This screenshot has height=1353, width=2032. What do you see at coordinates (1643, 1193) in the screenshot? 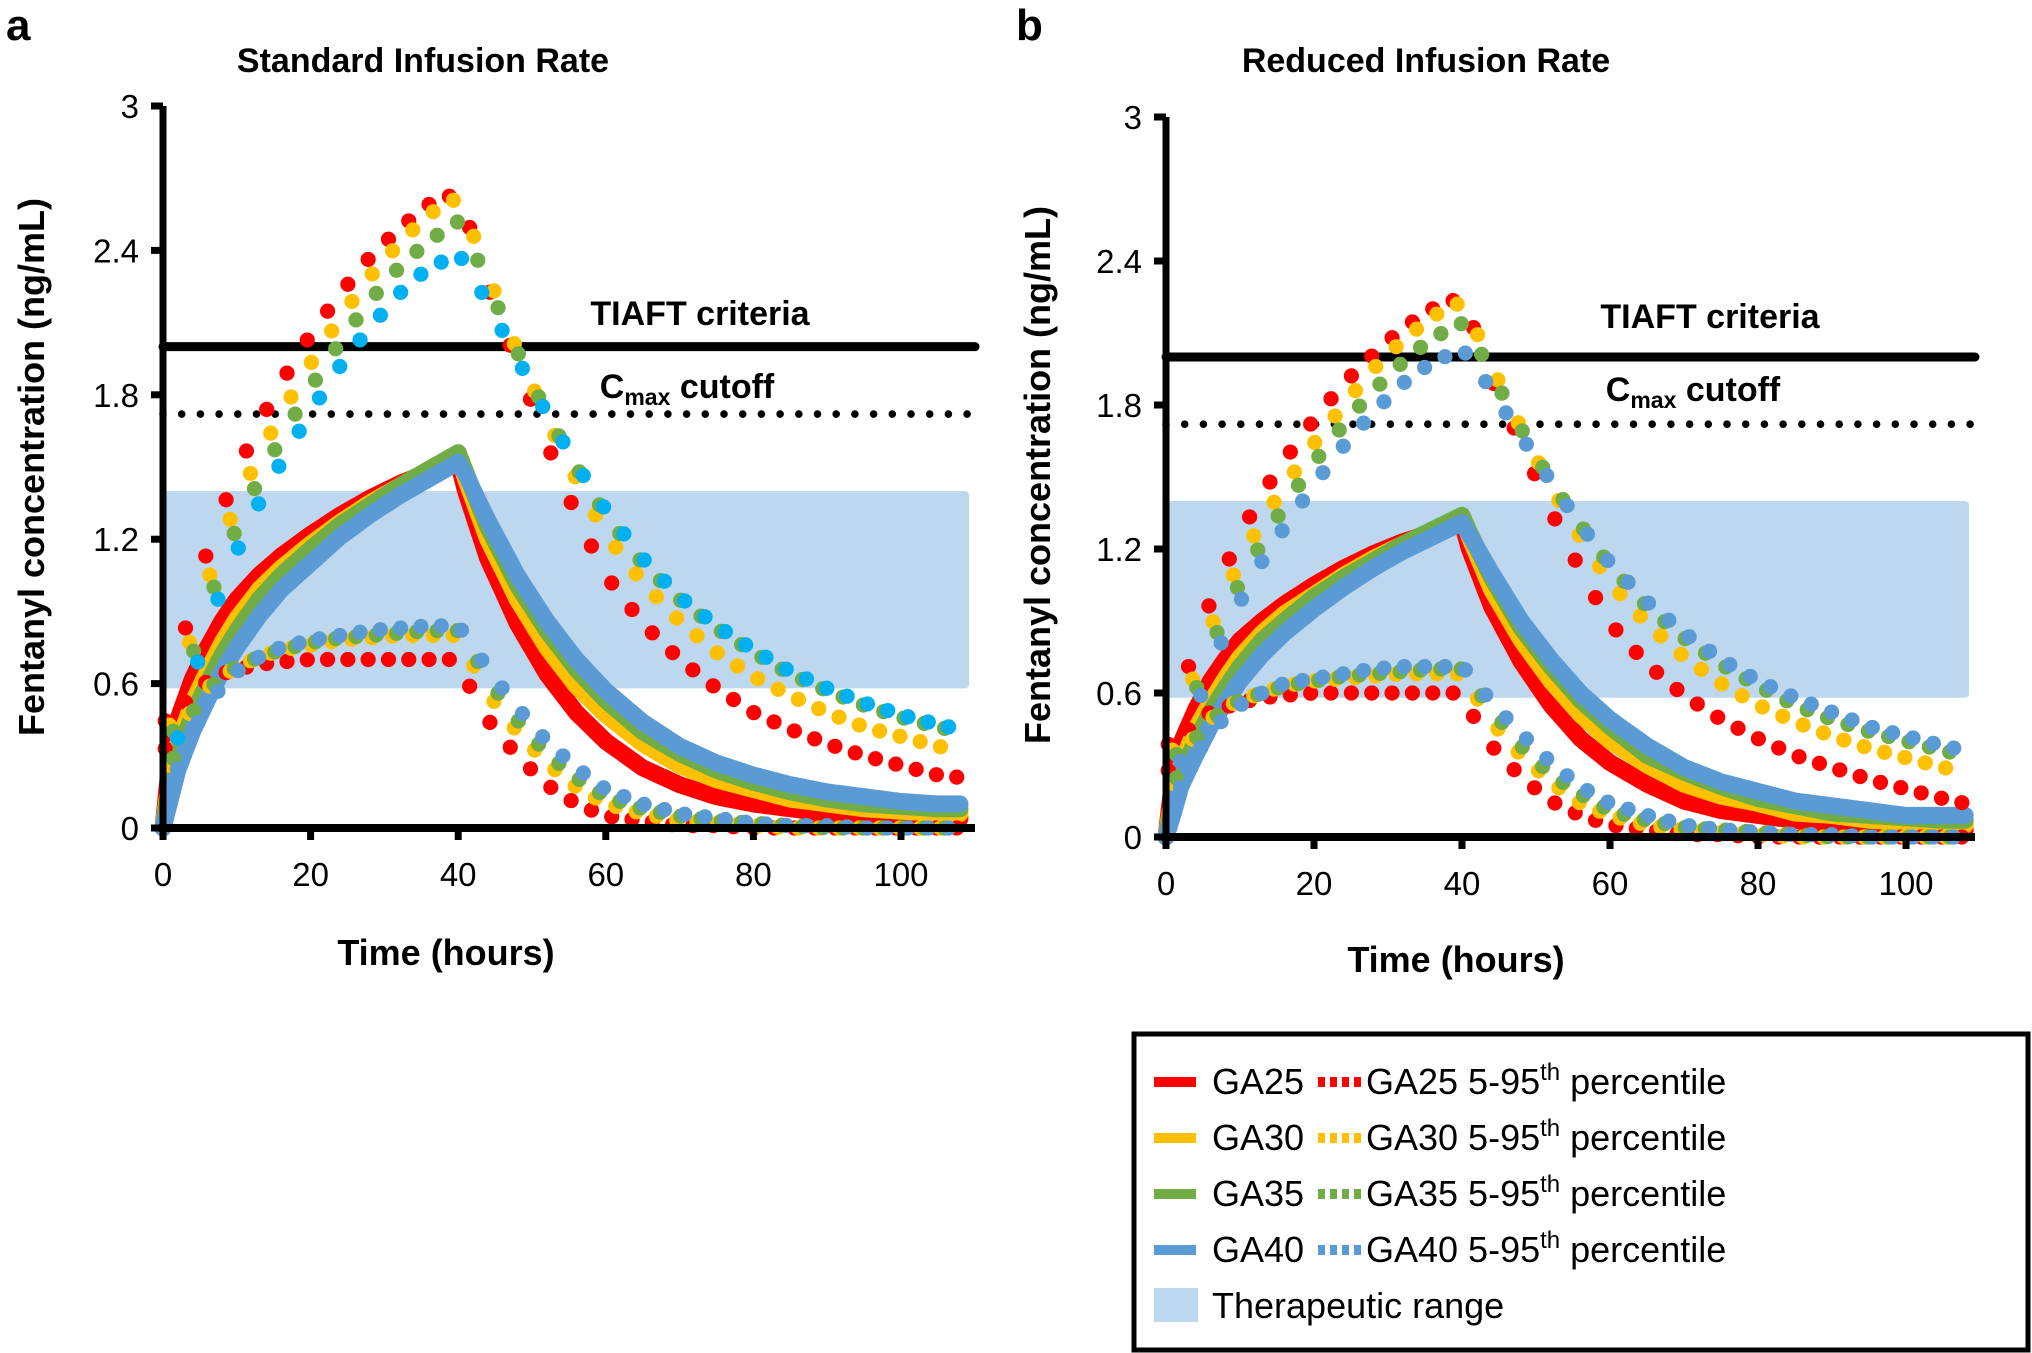
I see `legend-label-suffix: percentile` at bounding box center [1643, 1193].